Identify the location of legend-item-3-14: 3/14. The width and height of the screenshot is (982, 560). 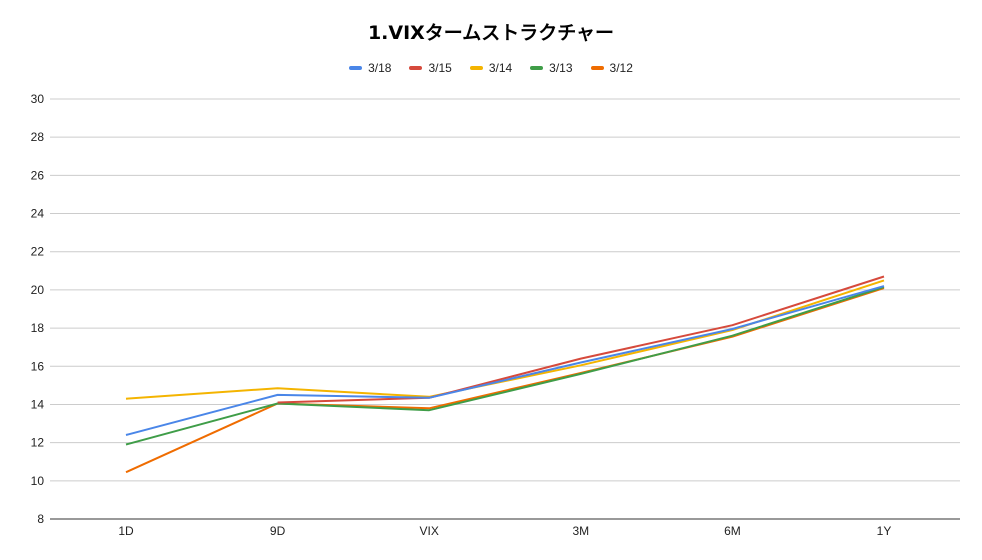
(491, 68).